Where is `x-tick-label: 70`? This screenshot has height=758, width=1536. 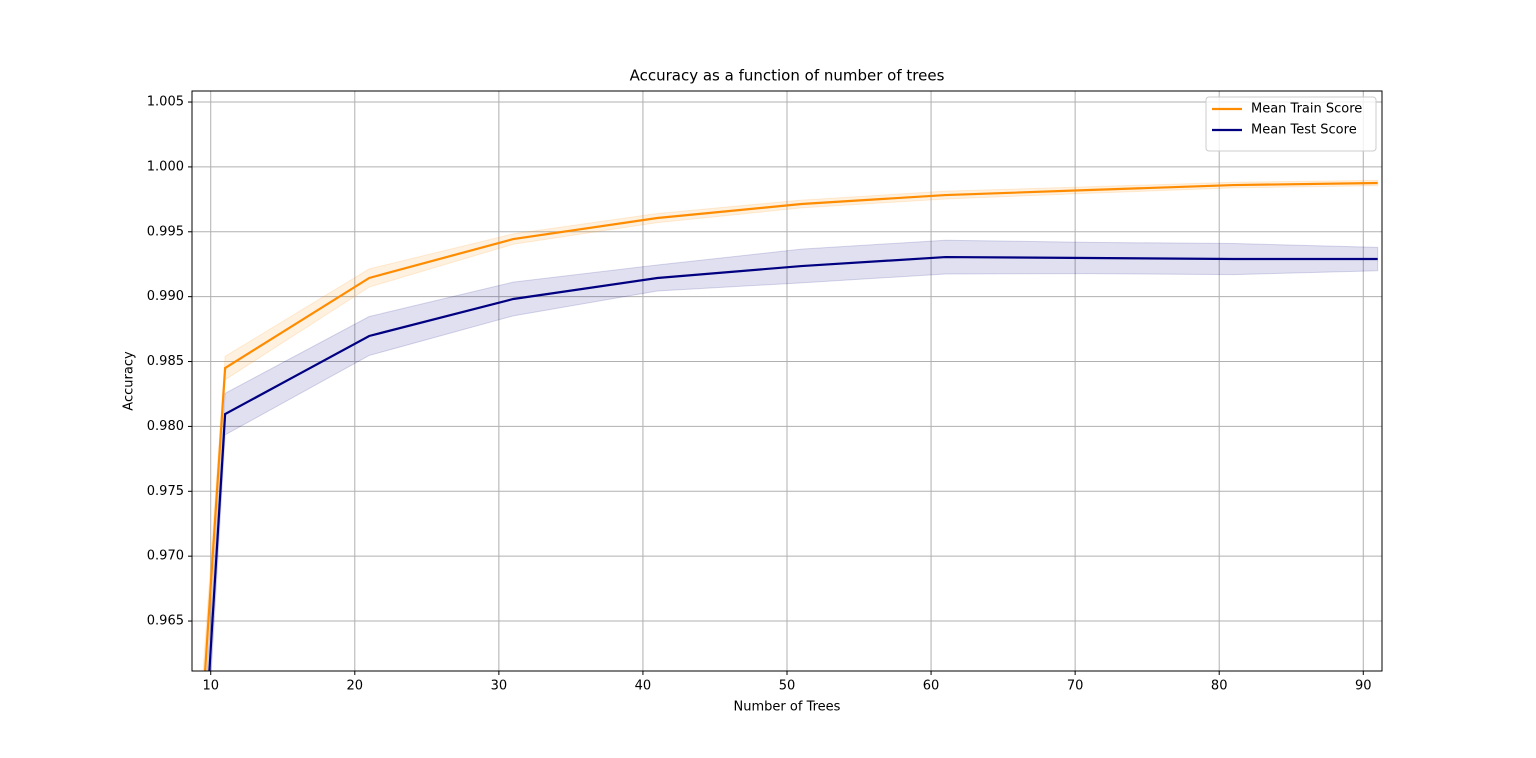
x-tick-label: 70 is located at coordinates (1075, 686).